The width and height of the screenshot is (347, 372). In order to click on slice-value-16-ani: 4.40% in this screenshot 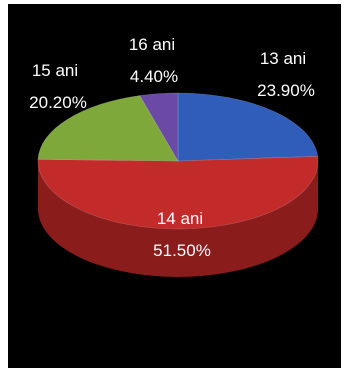, I will do `click(154, 76)`.